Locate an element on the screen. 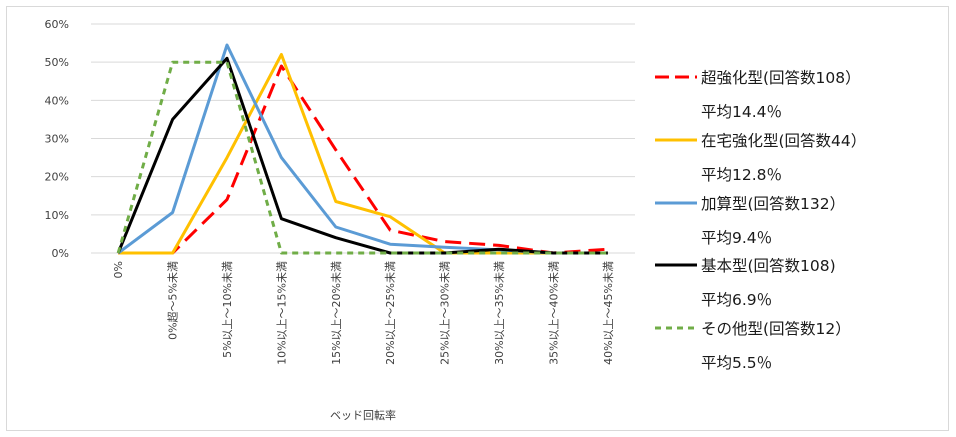  x-tick-label: 35%以上～40%未満 is located at coordinates (553, 313).